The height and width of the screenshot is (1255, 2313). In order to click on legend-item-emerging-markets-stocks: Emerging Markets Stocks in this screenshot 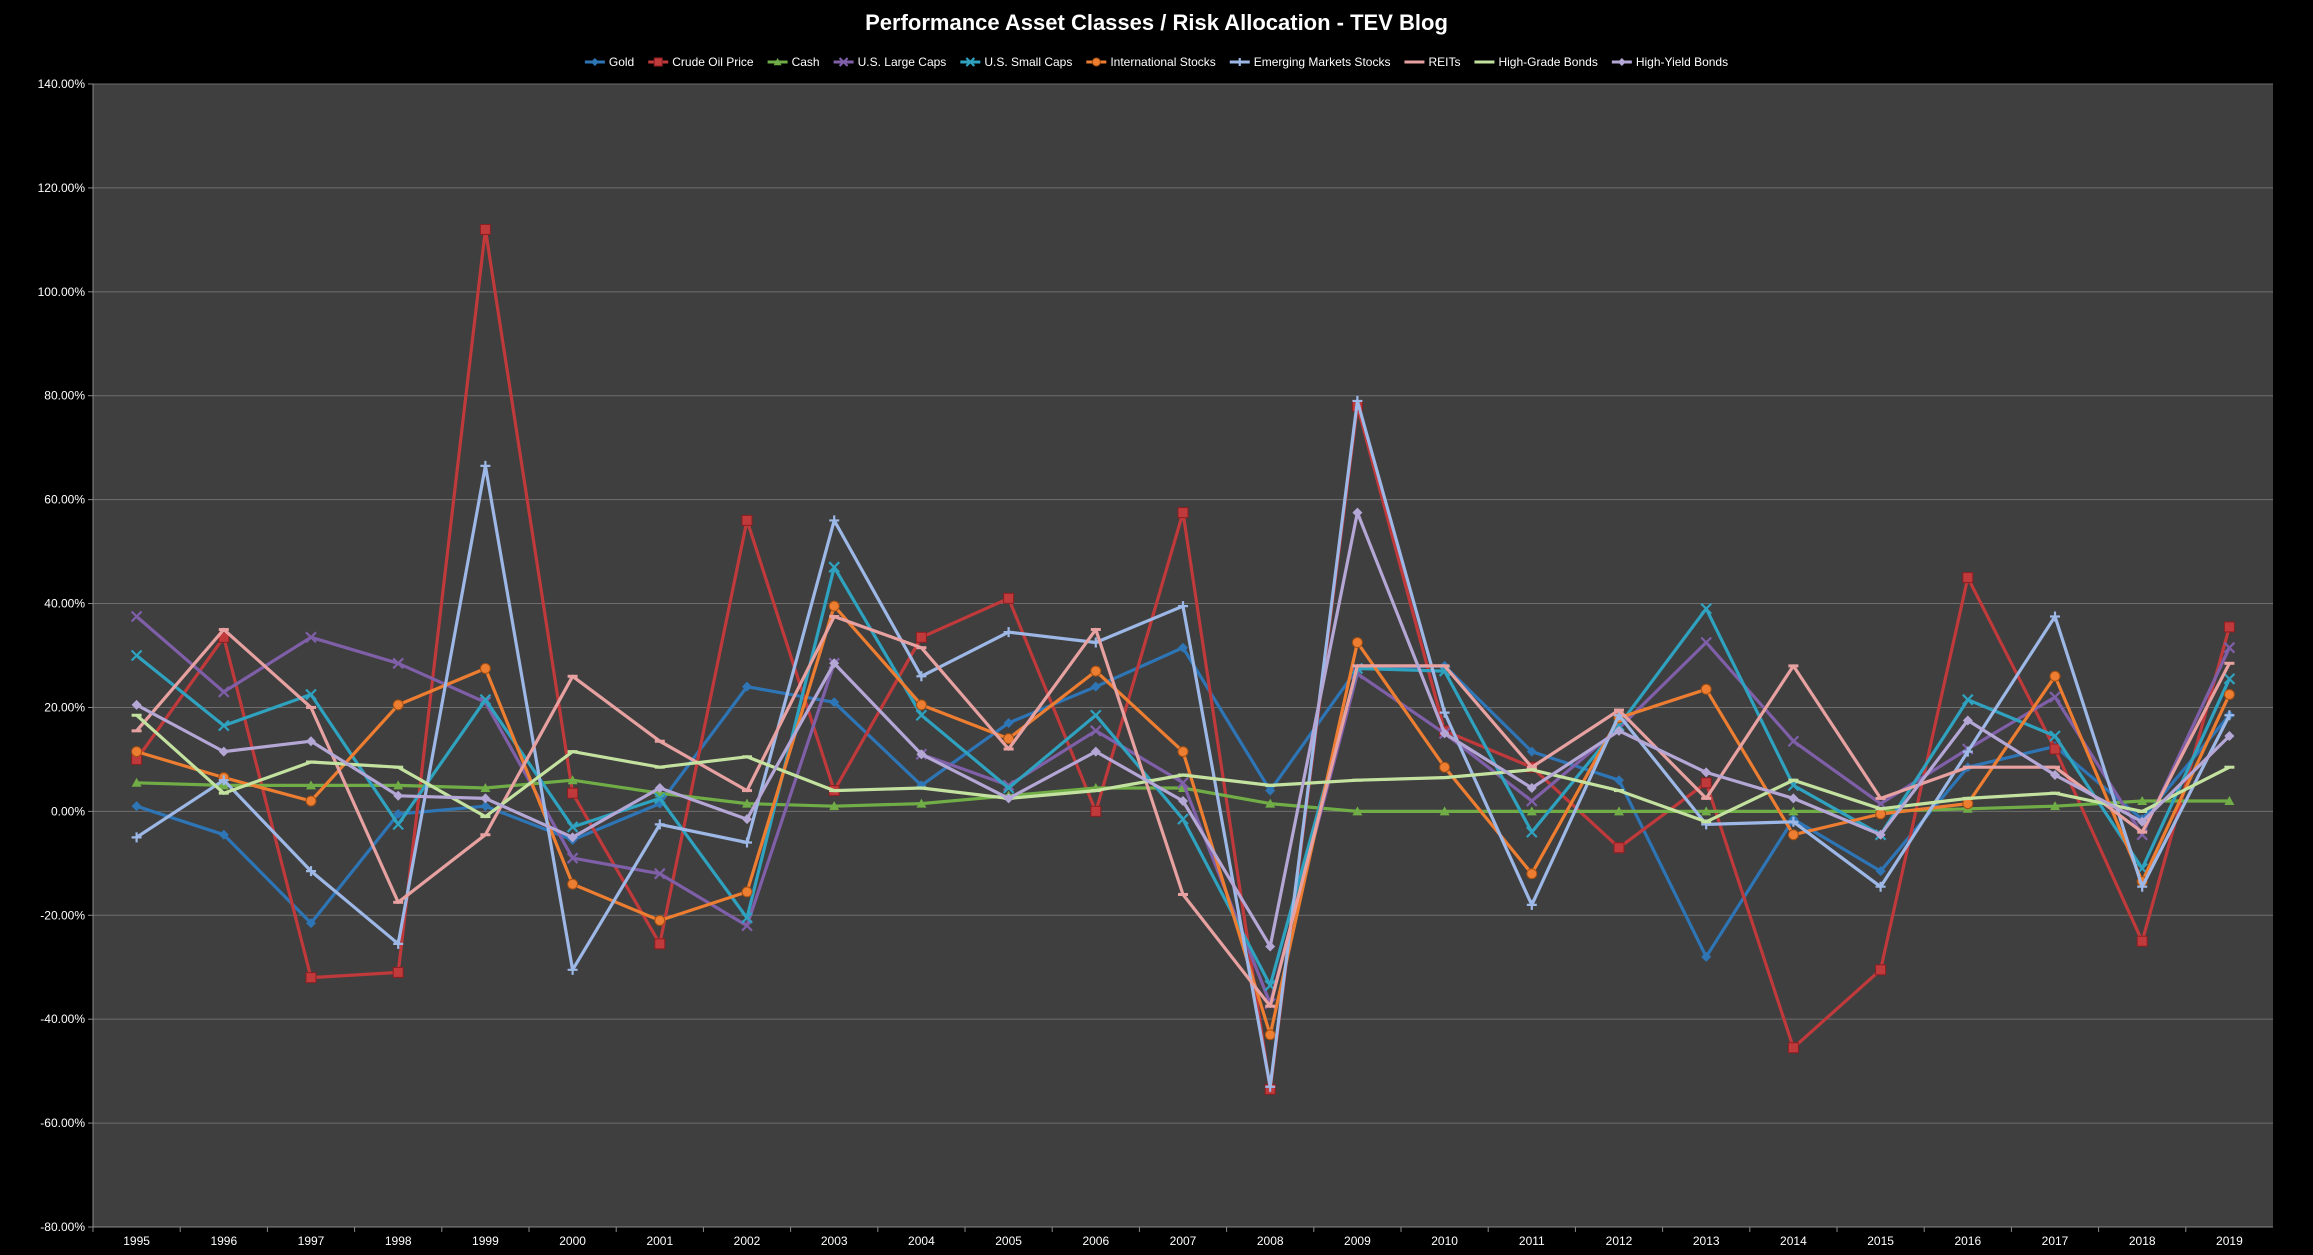, I will do `click(1309, 62)`.